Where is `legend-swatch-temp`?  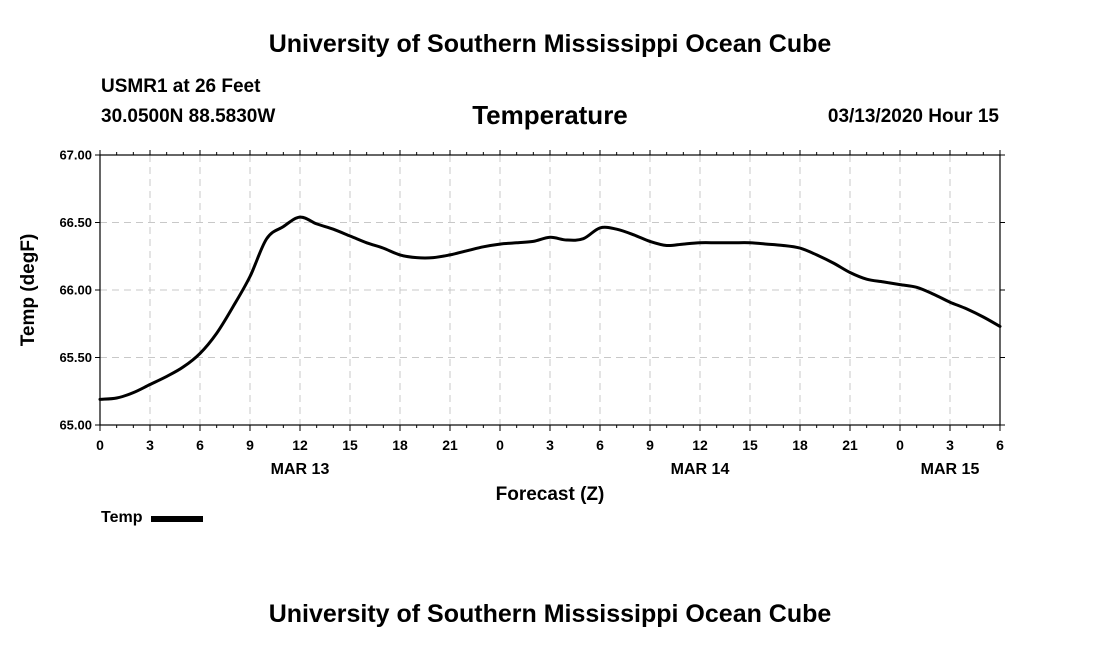 legend-swatch-temp is located at coordinates (177, 519).